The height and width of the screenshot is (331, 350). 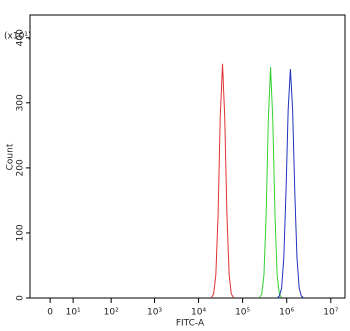 I want to click on scale-note: (x10¹), so click(x=17, y=37).